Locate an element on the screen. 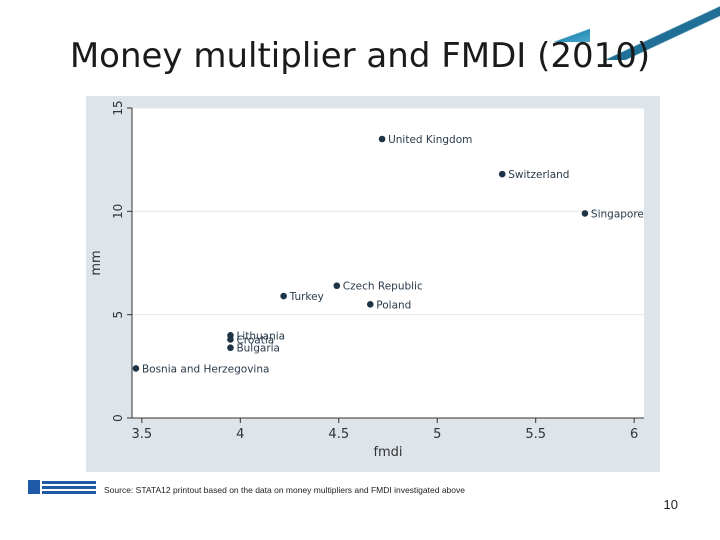 The height and width of the screenshot is (540, 720). point-label: Poland is located at coordinates (393, 305).